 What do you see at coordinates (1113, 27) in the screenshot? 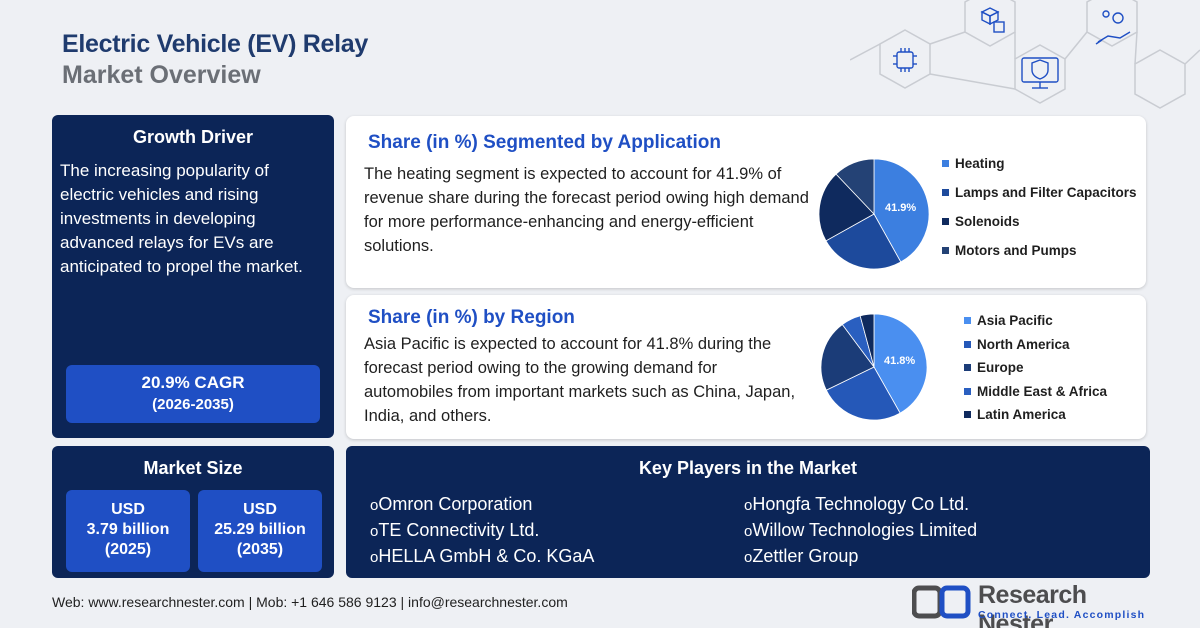
I see `gear-hand-icon` at bounding box center [1113, 27].